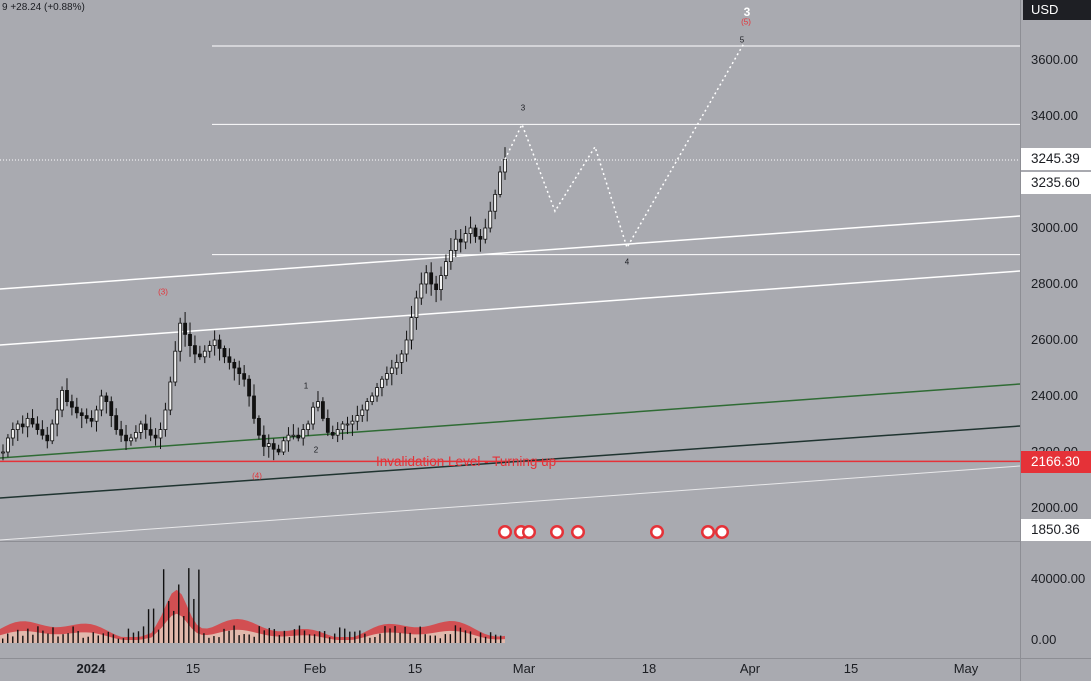  Describe the element at coordinates (750, 668) in the screenshot. I see `time-tick-label: Apr` at that location.